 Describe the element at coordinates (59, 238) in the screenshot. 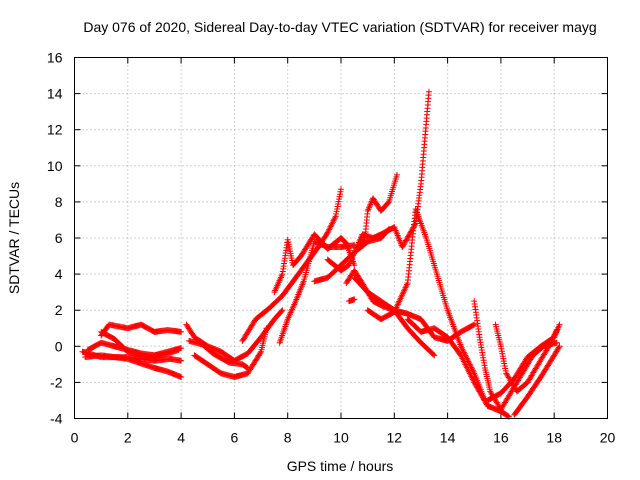

I see `y-tick-label: 6` at that location.